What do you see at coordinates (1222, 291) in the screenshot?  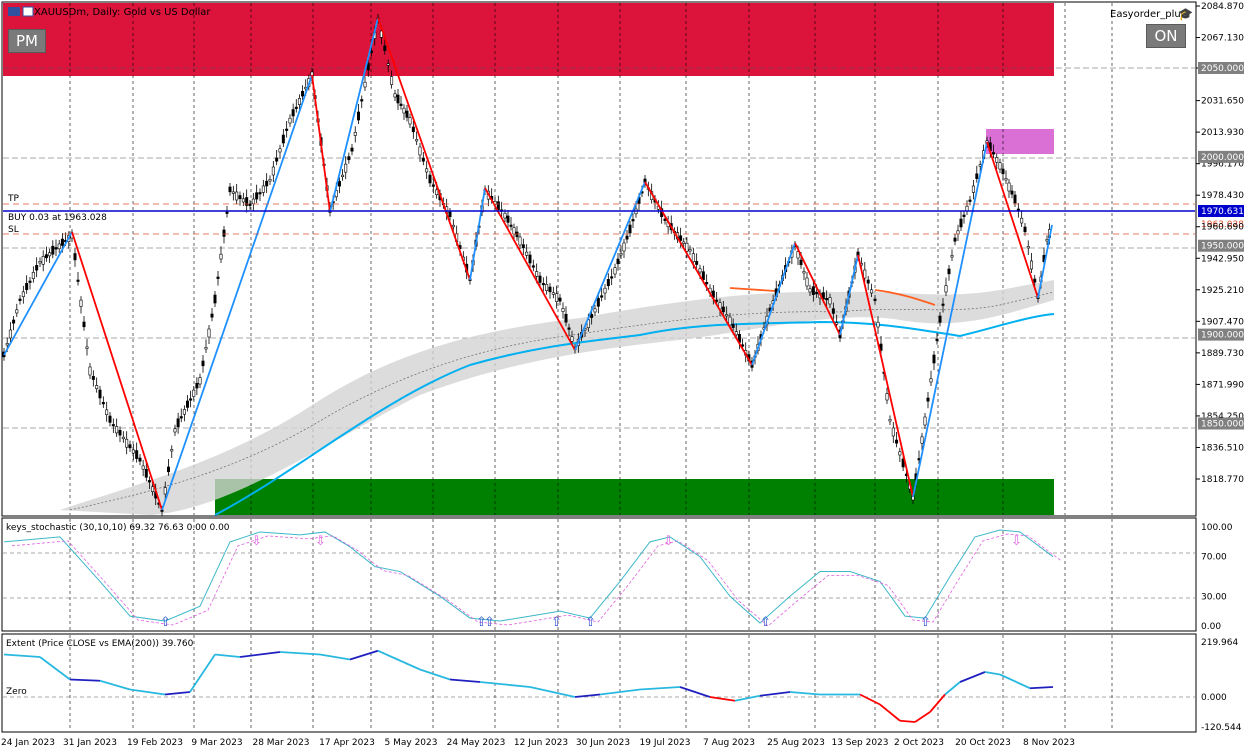 I see `price-tick-label: 1925.210` at bounding box center [1222, 291].